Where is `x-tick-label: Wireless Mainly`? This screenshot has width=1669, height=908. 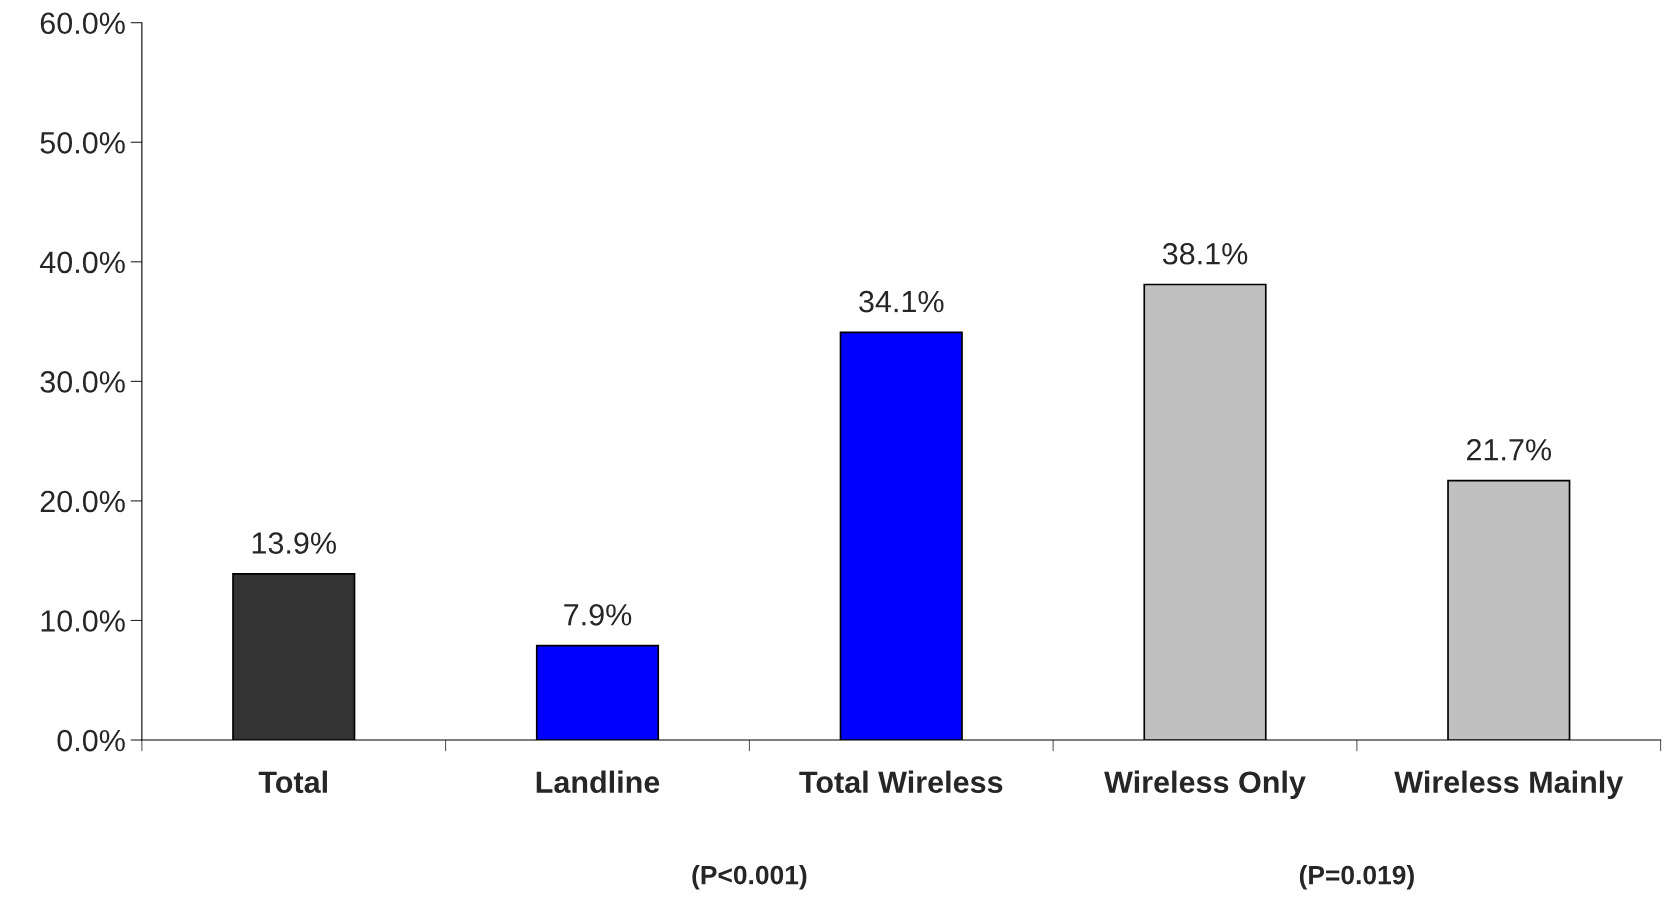 x-tick-label: Wireless Mainly is located at coordinates (1509, 785).